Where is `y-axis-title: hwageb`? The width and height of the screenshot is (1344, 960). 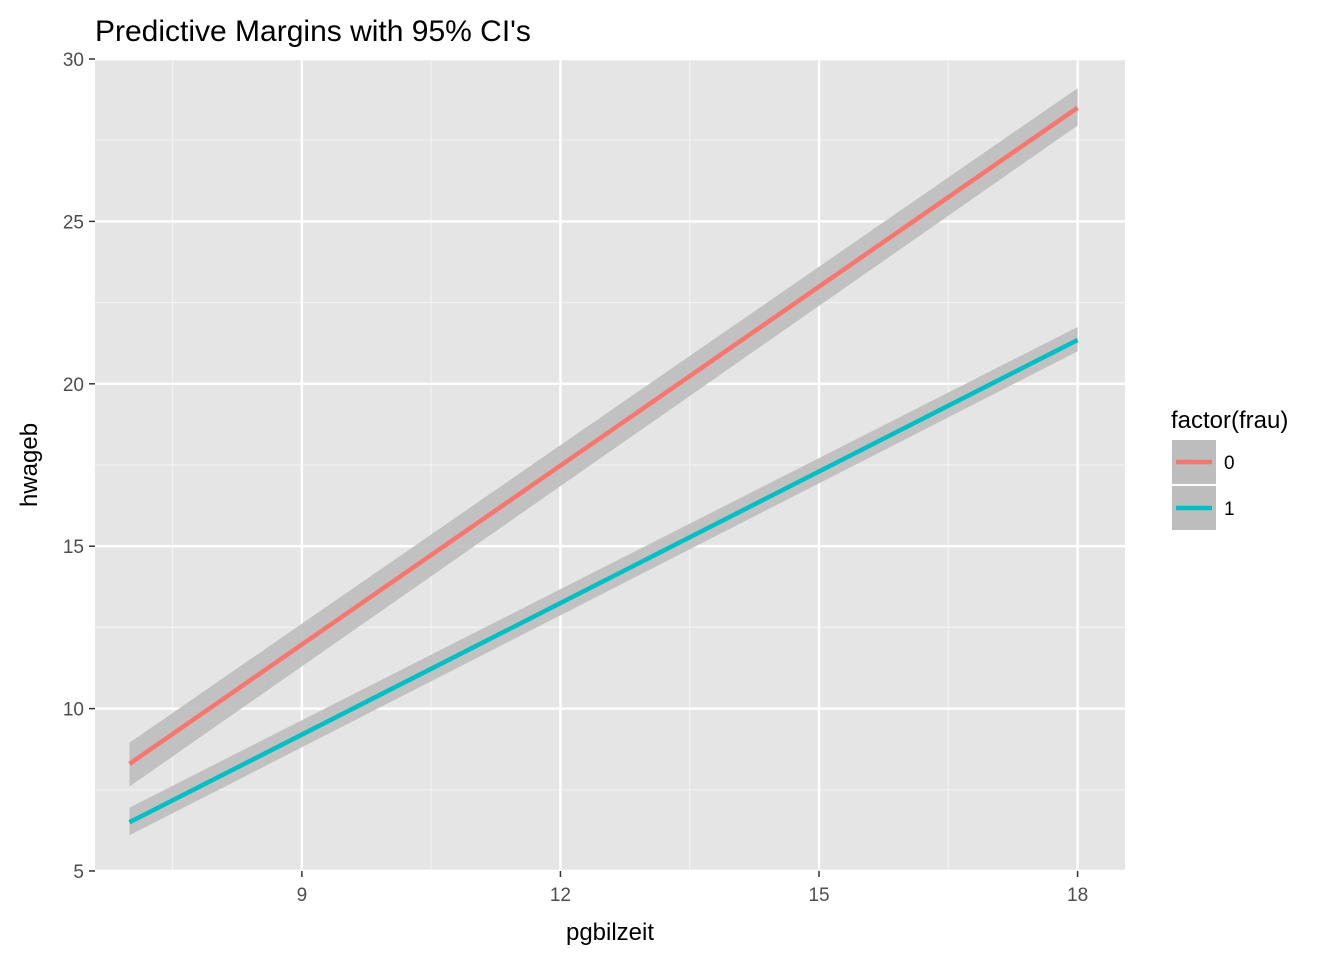
y-axis-title: hwageb is located at coordinates (29, 465).